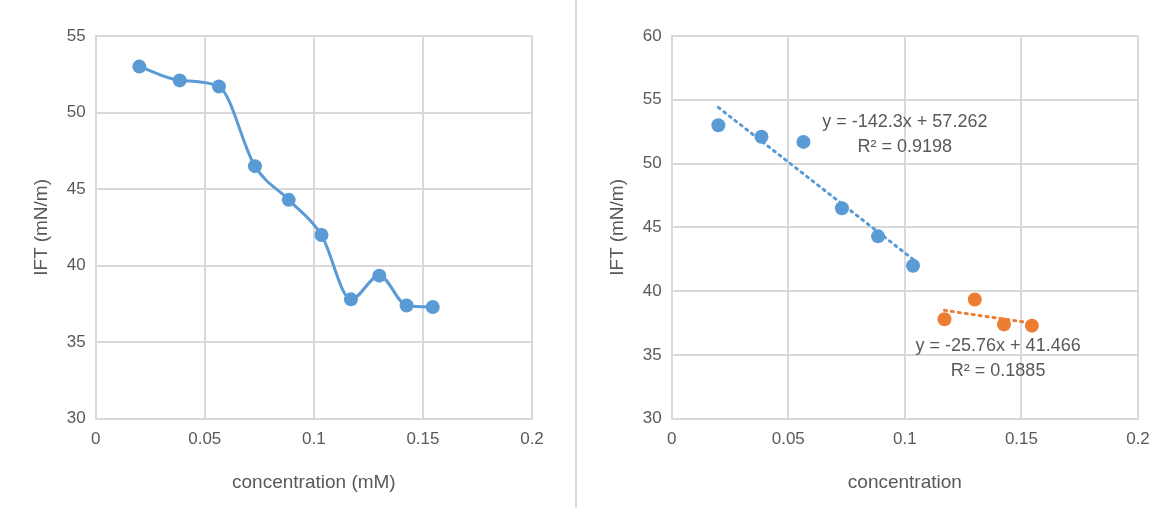 This screenshot has width=1172, height=508. What do you see at coordinates (998, 345) in the screenshot?
I see `annotation: y = -25.76x + 41.466` at bounding box center [998, 345].